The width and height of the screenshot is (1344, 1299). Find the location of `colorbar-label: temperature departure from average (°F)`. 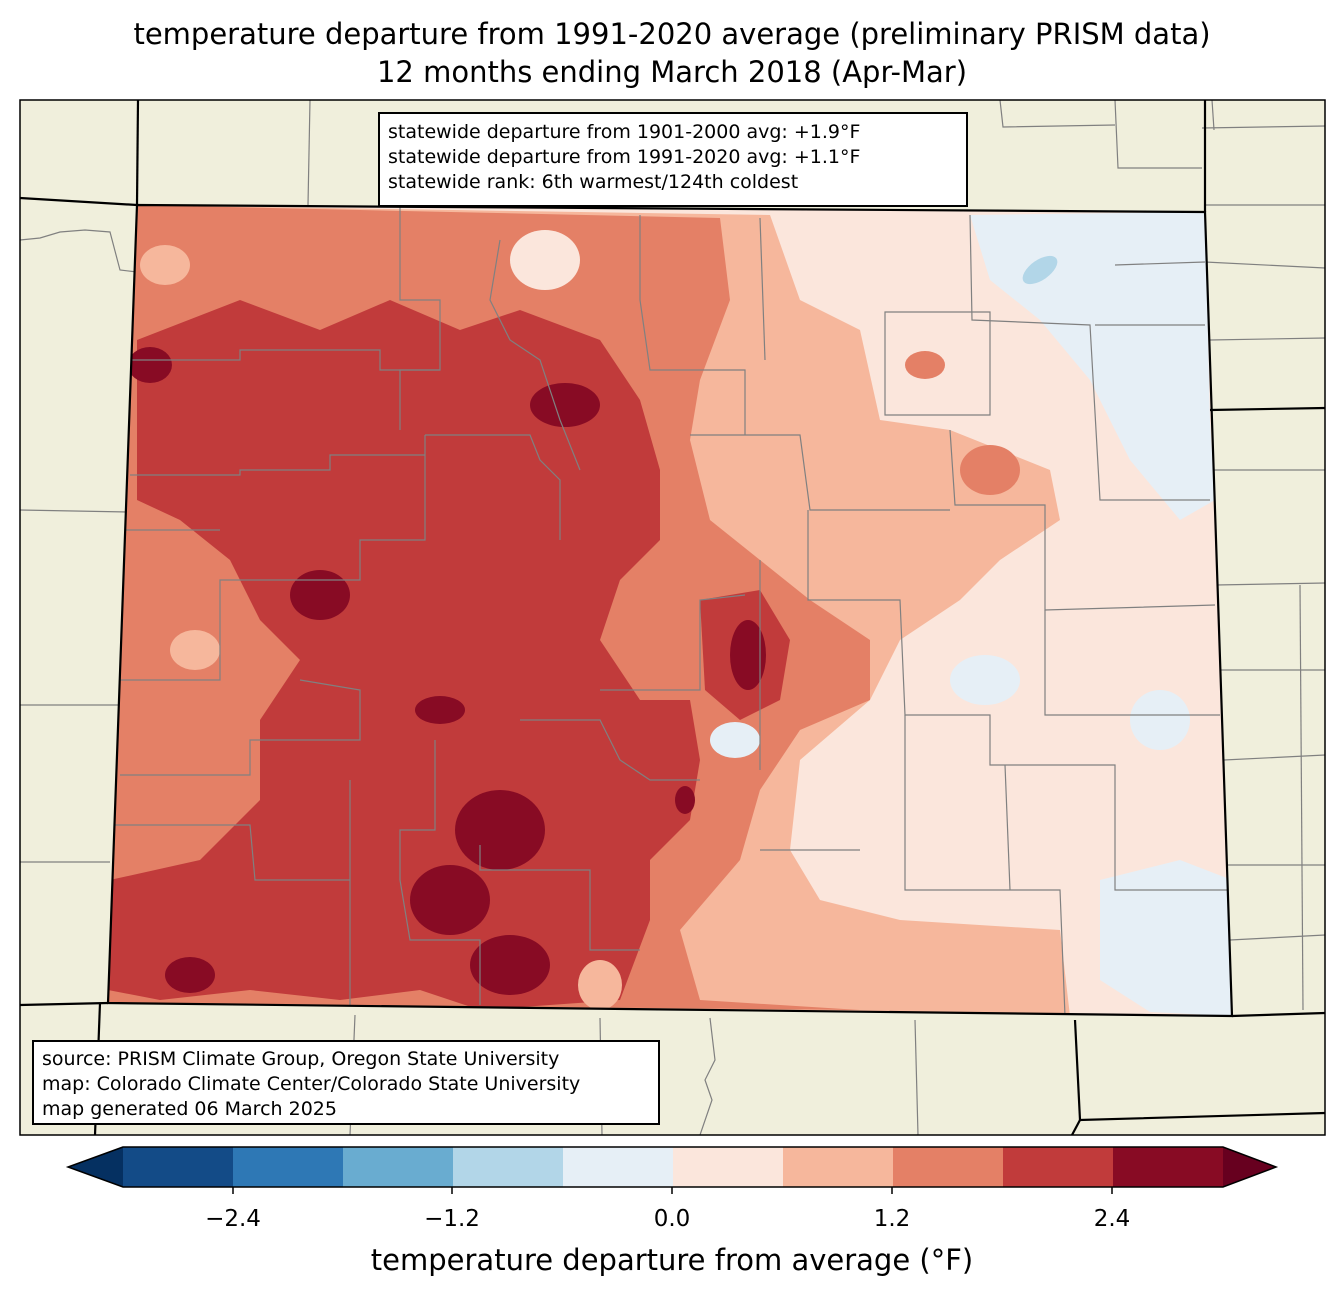

colorbar-label: temperature departure from average (°F) is located at coordinates (672, 1260).